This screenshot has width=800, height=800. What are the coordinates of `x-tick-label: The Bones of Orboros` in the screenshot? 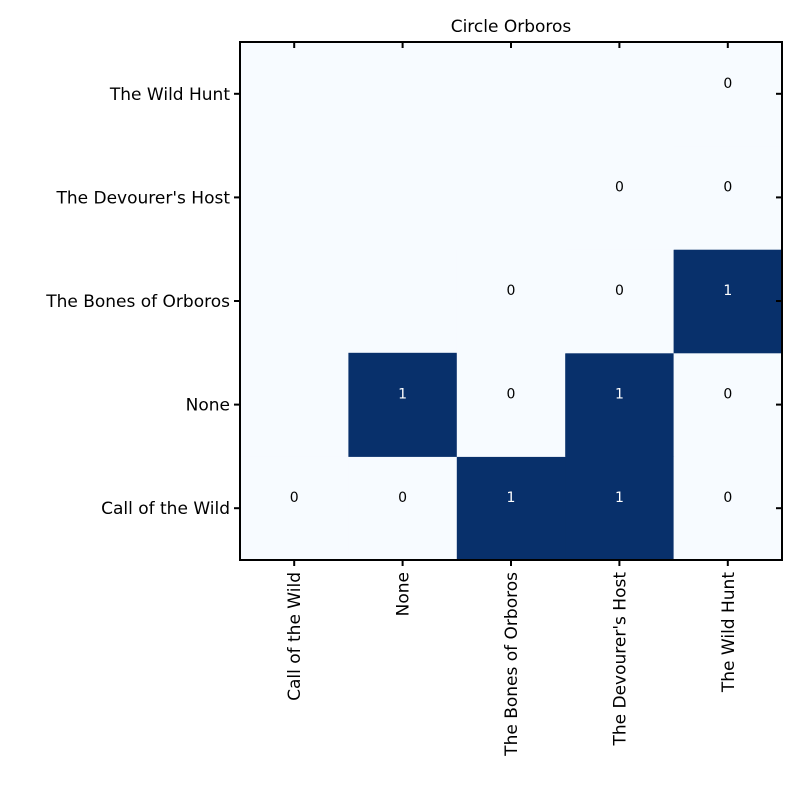 It's located at (512, 664).